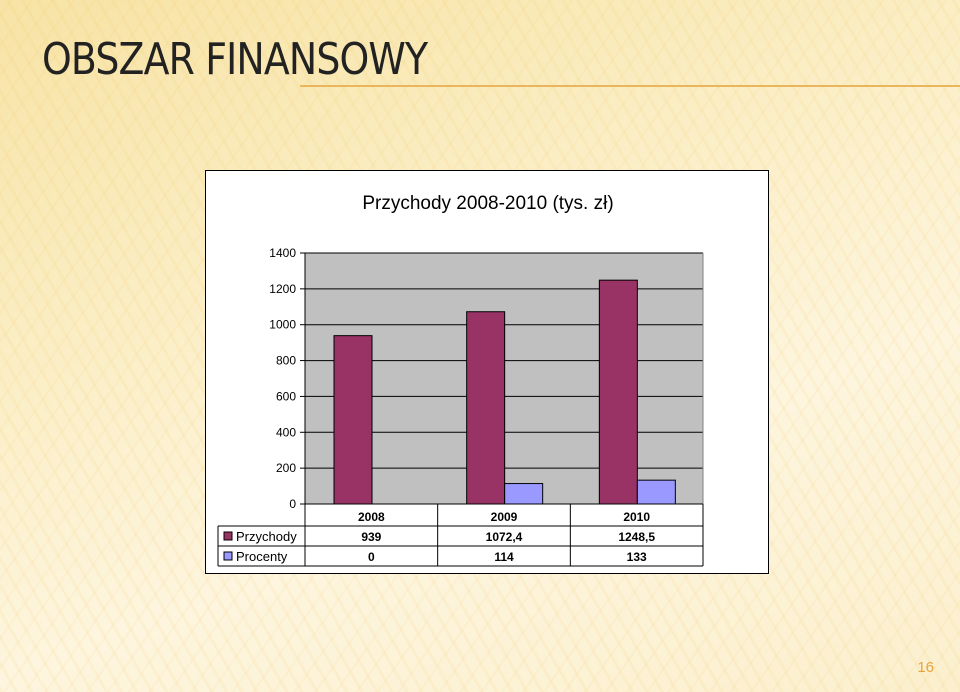 The width and height of the screenshot is (960, 692). Describe the element at coordinates (630, 86) in the screenshot. I see `title-underline` at that location.